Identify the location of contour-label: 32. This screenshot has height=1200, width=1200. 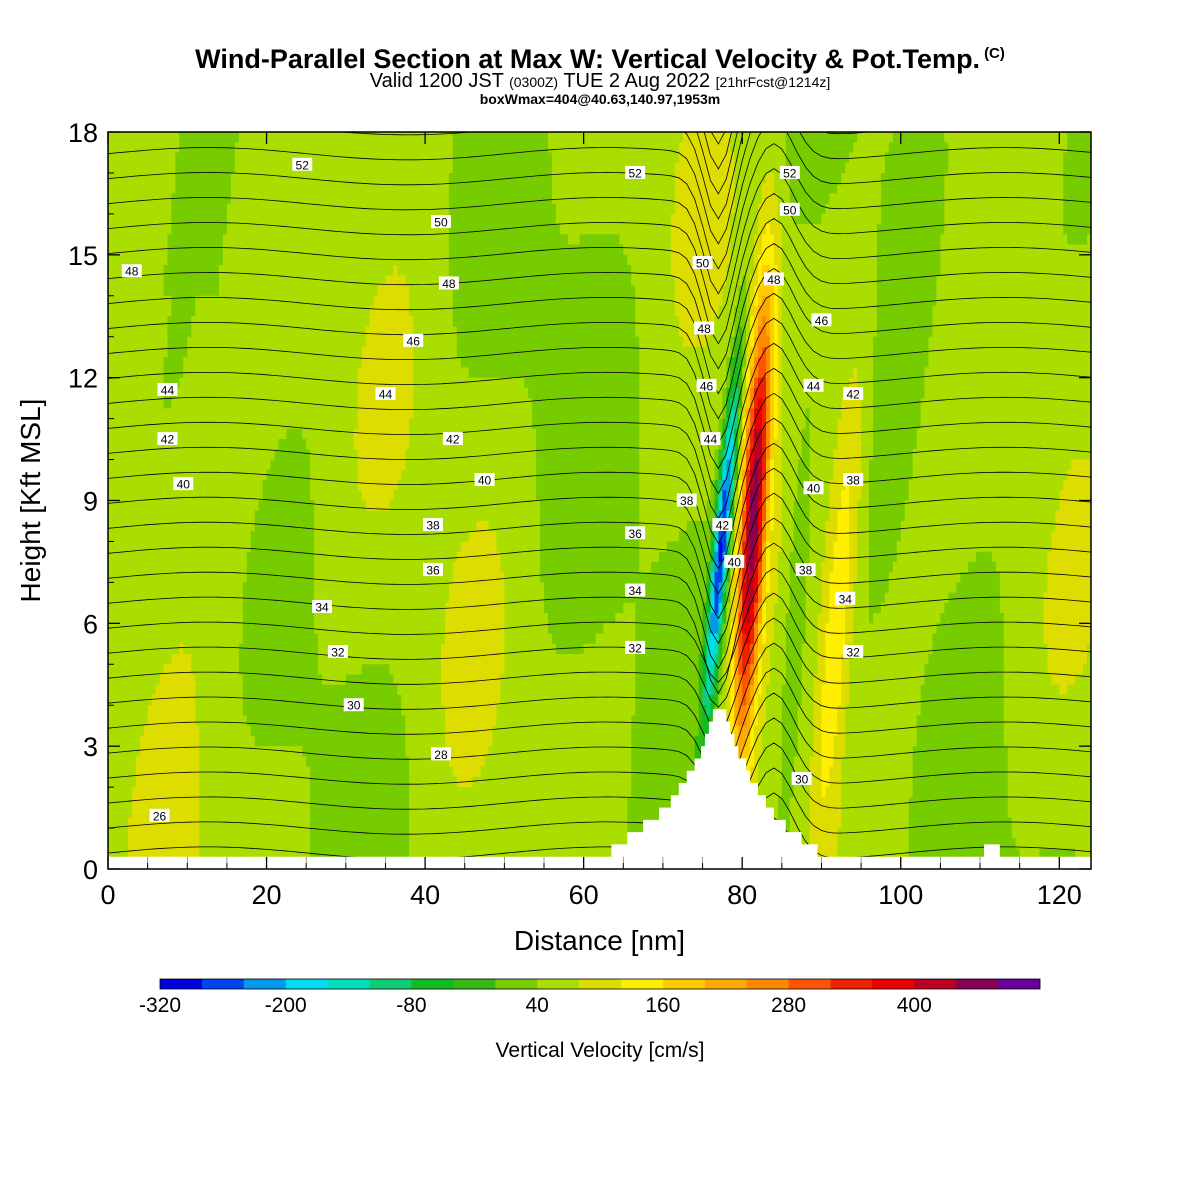
(337, 651).